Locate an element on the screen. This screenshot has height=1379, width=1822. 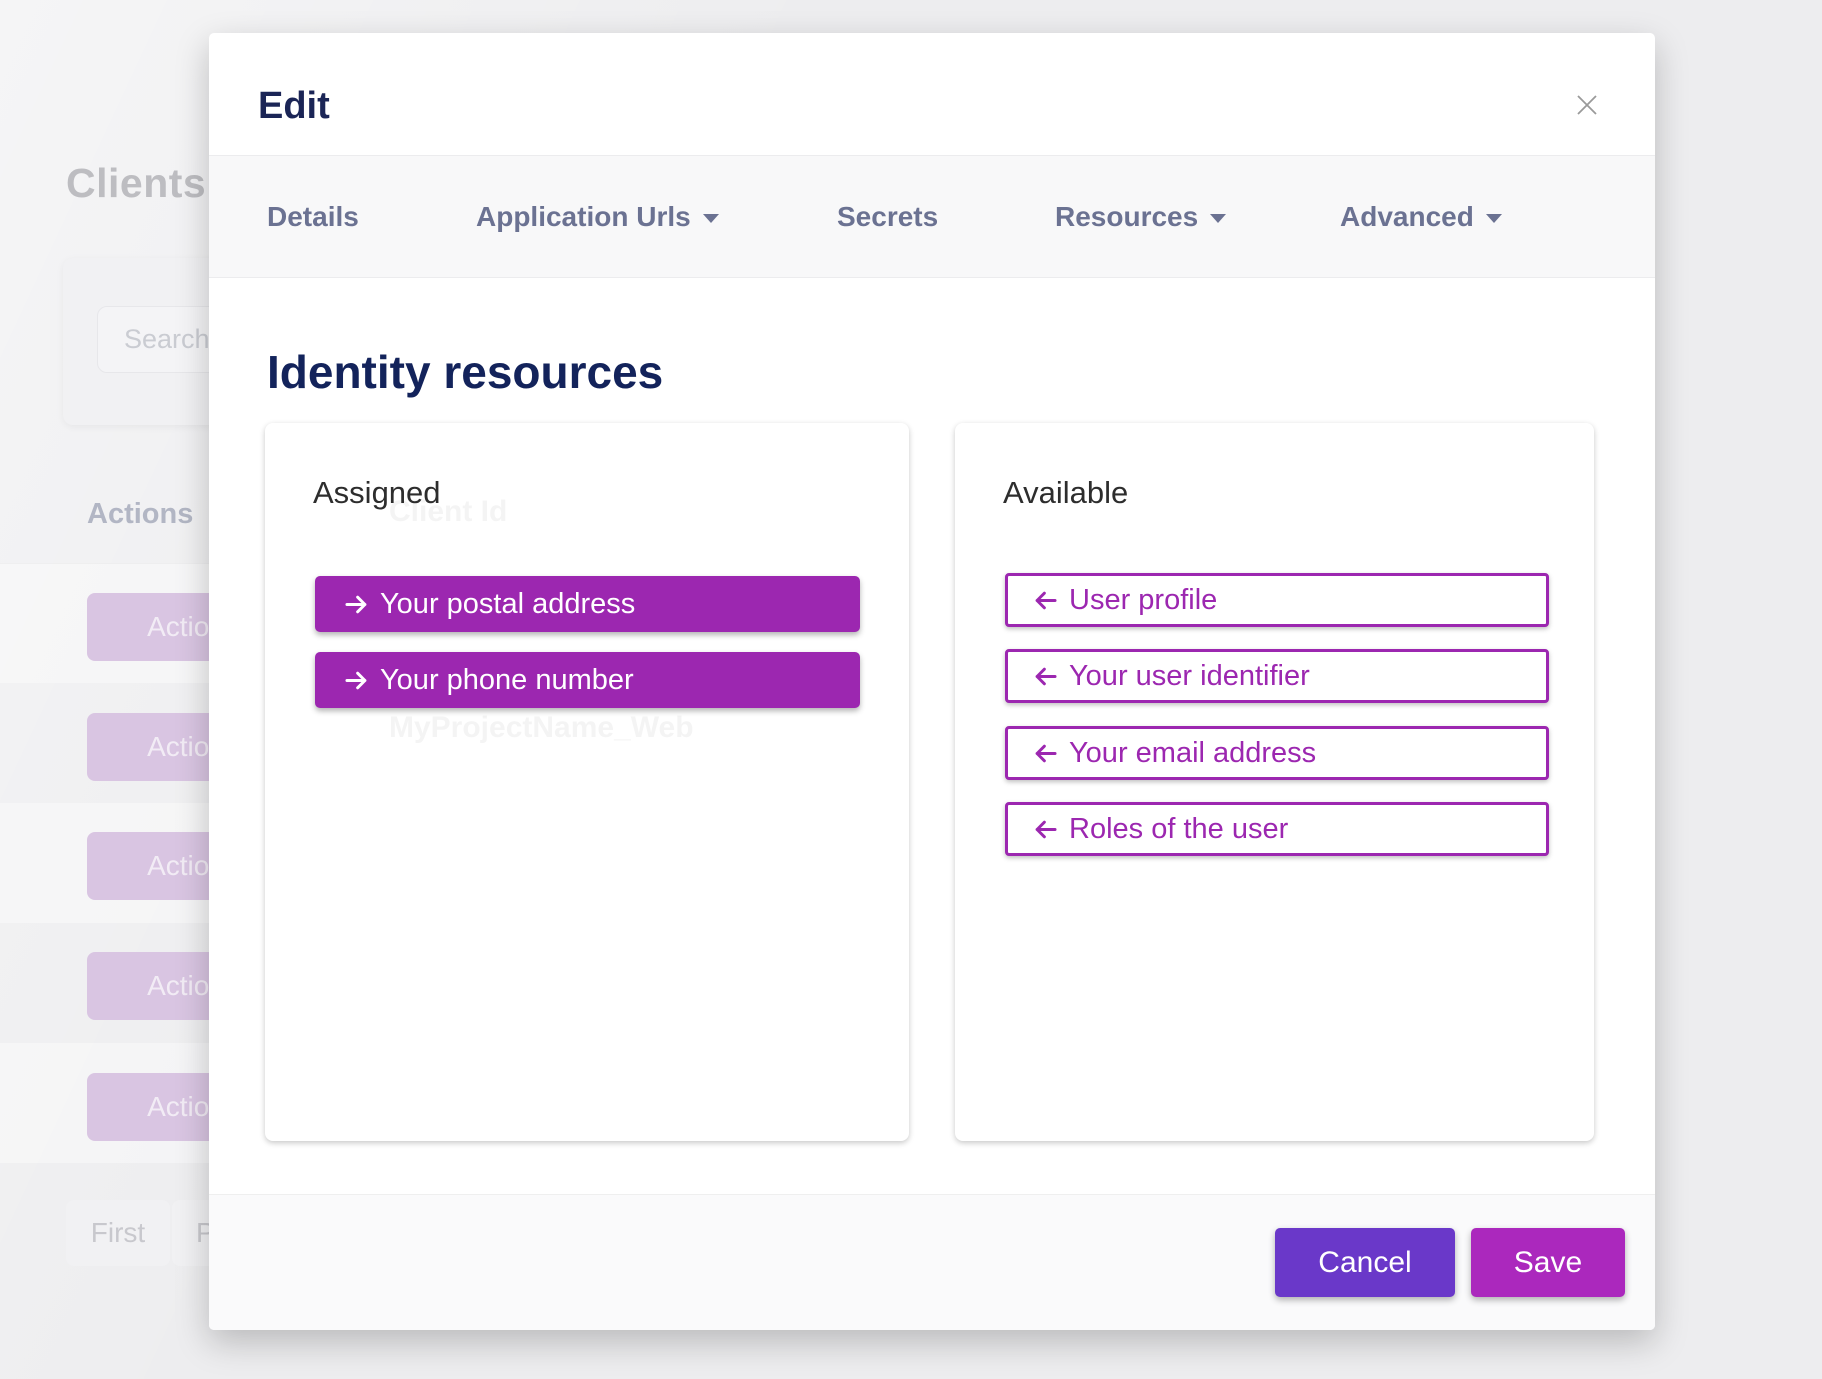
tab-secrets: Secrets is located at coordinates (887, 216).